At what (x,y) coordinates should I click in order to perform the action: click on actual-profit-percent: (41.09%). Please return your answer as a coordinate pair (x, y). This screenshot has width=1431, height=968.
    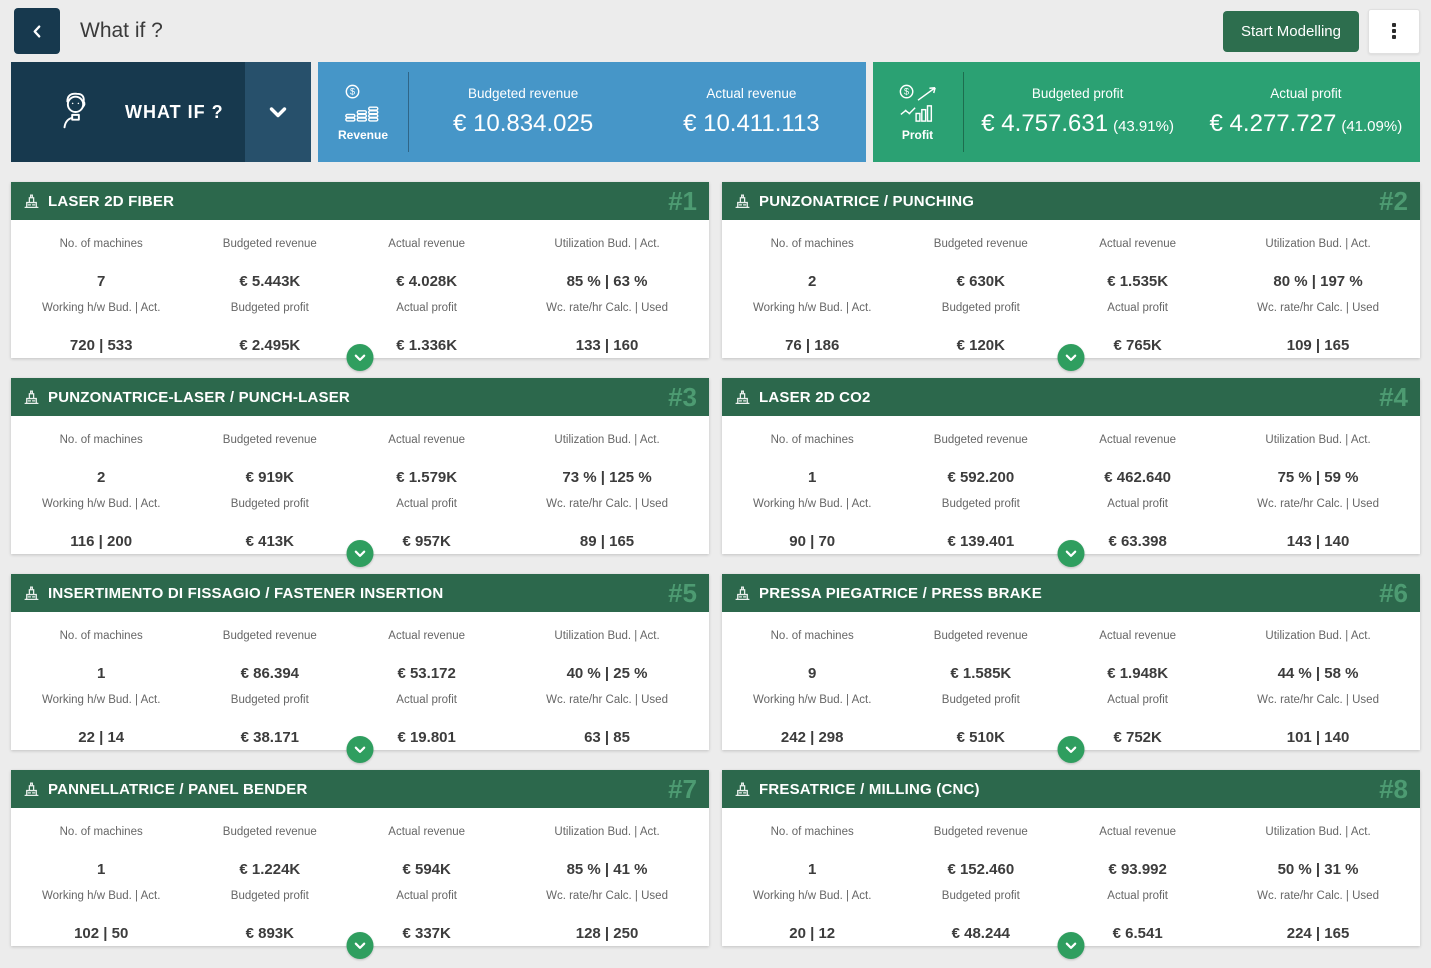
    Looking at the image, I should click on (1372, 126).